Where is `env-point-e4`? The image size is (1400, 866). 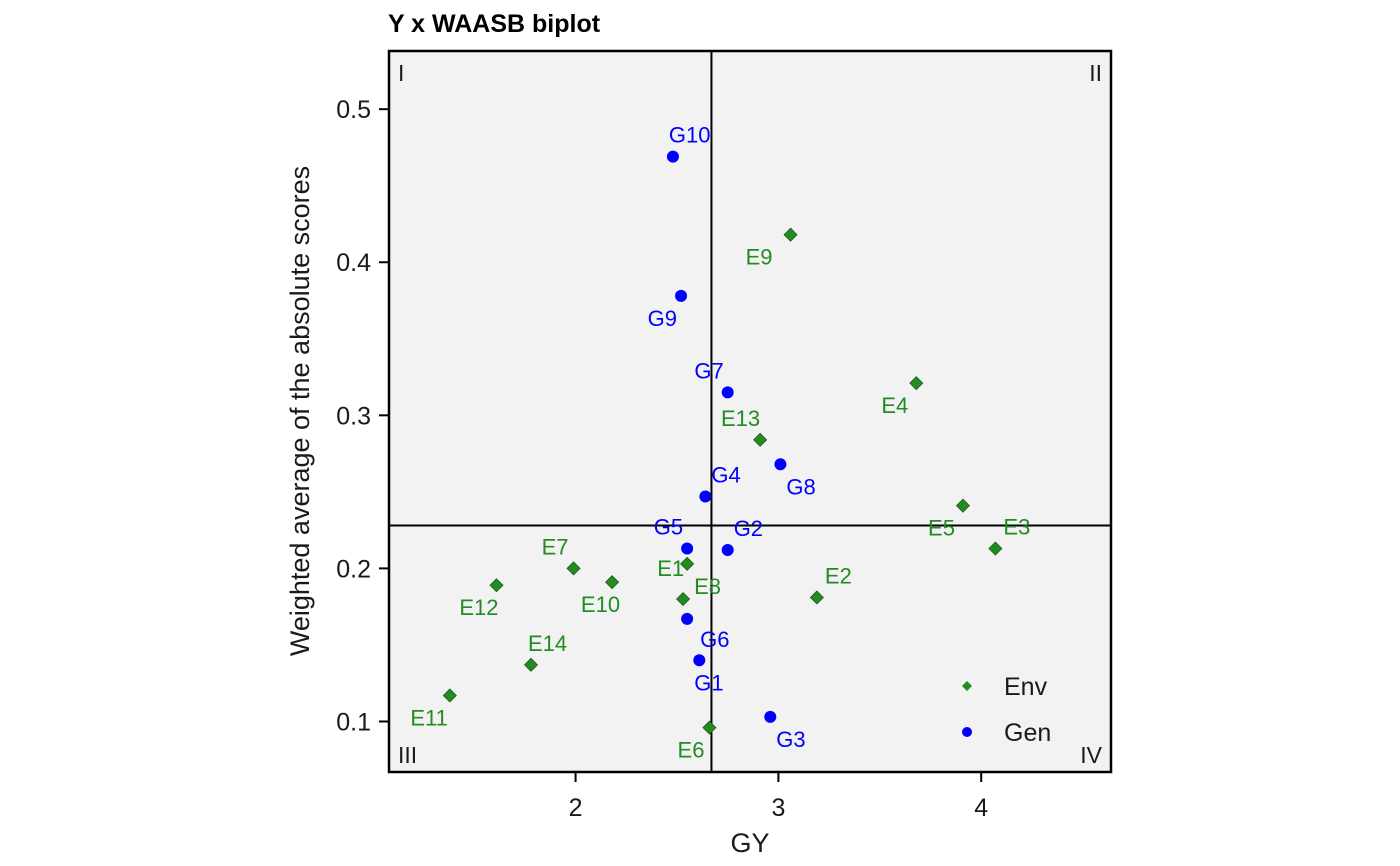 env-point-e4 is located at coordinates (916, 383).